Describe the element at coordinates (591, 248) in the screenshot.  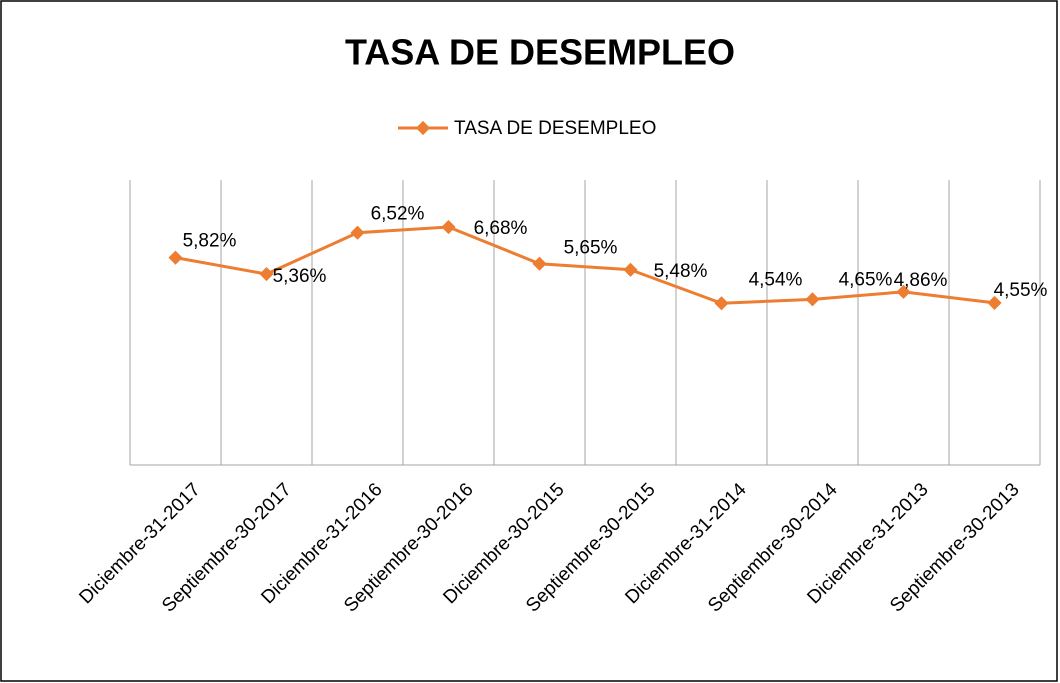
I see `data-label: 5,65%` at that location.